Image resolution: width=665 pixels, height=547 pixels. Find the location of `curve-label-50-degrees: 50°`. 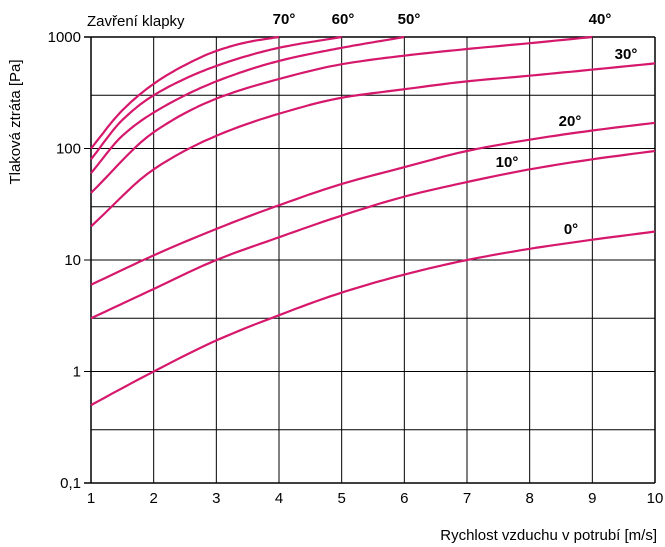

curve-label-50-degrees: 50° is located at coordinates (409, 19).